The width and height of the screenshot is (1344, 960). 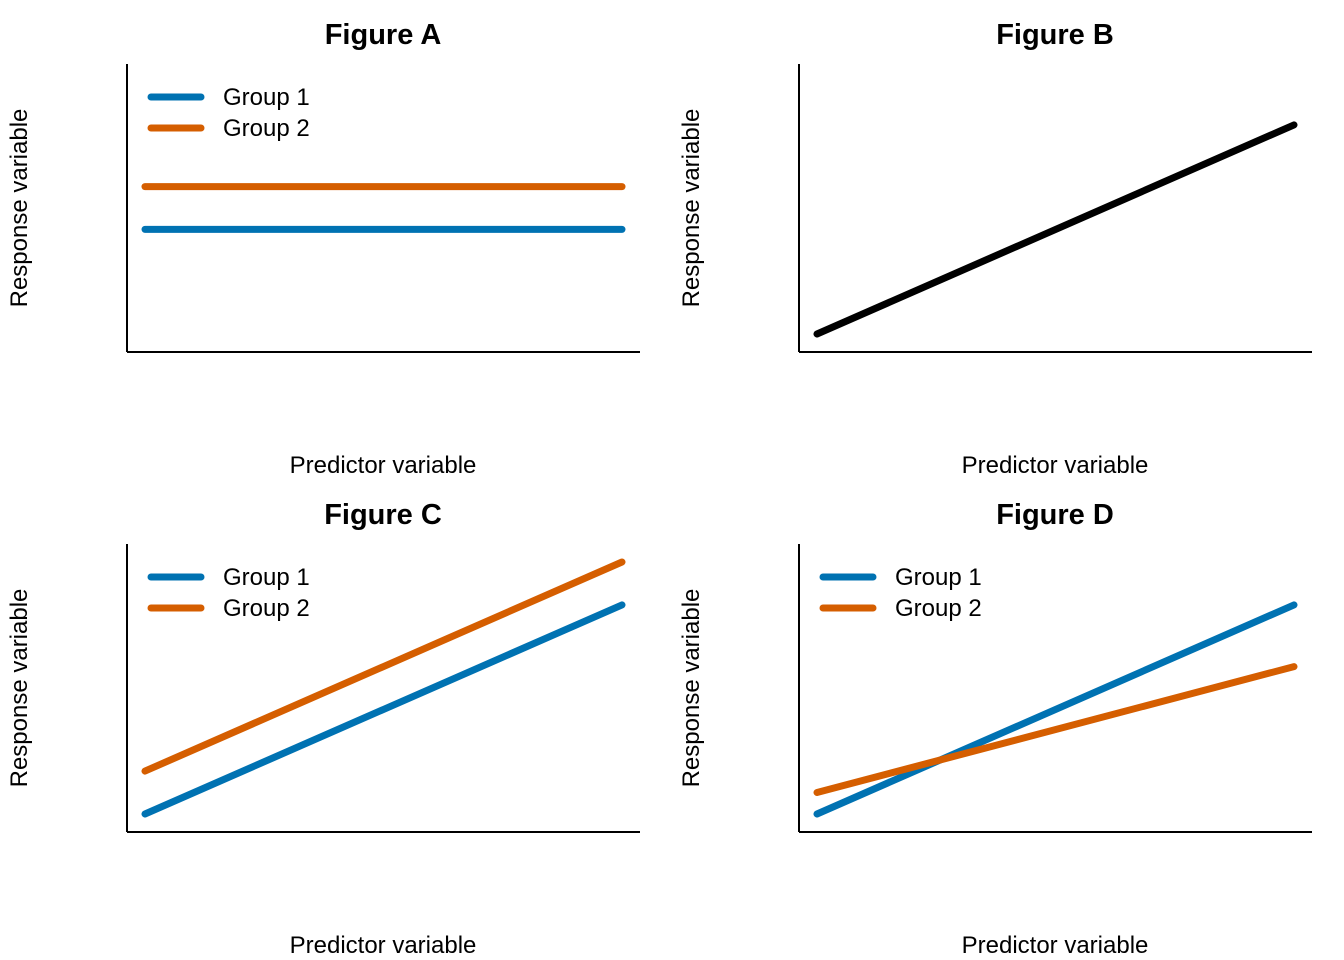 I want to click on series-line, so click(x=1055, y=229).